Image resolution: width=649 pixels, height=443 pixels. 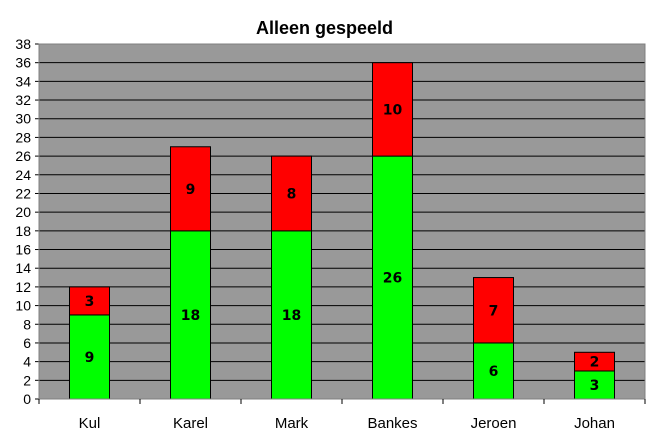 I want to click on y-tick-label: 12, so click(x=23, y=287).